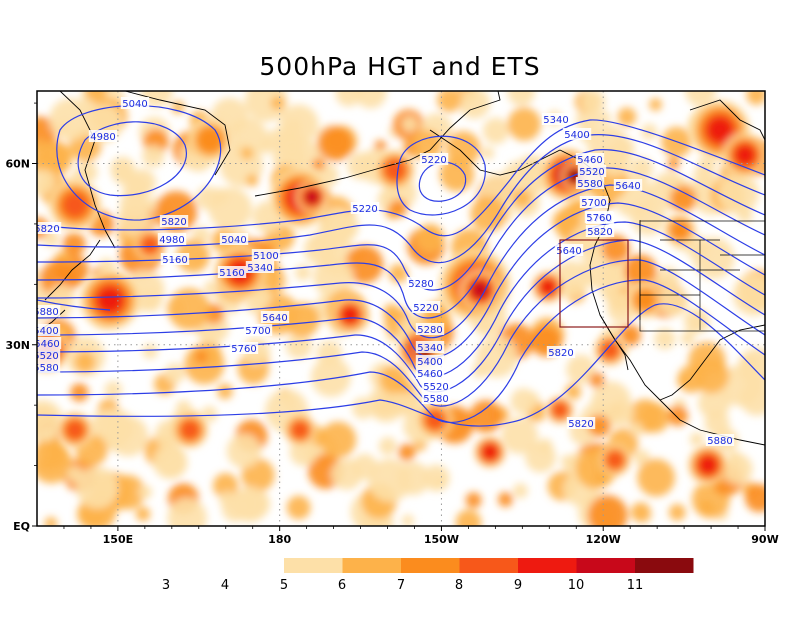  What do you see at coordinates (635, 585) in the screenshot?
I see `legend-label: 11` at bounding box center [635, 585].